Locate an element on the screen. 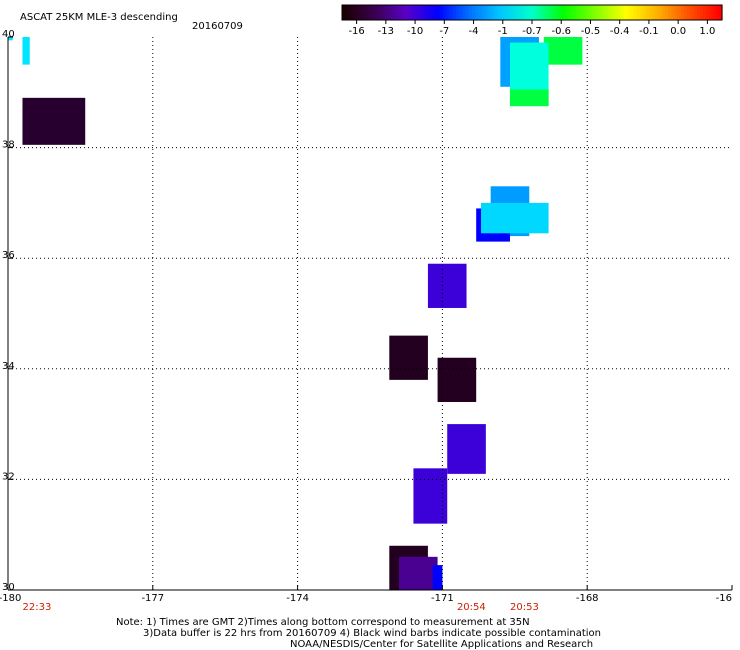  colorbar-label: -10 is located at coordinates (415, 31).